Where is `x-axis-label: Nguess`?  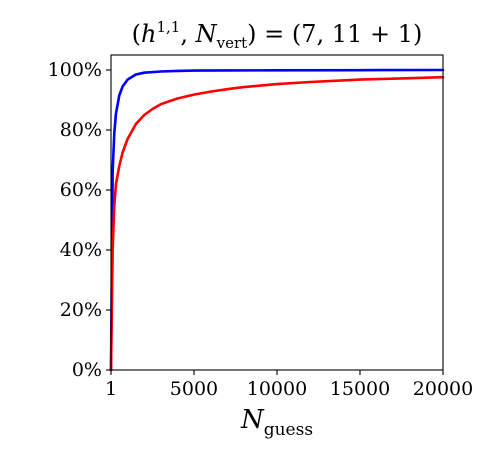
x-axis-label: Nguess is located at coordinates (276, 422).